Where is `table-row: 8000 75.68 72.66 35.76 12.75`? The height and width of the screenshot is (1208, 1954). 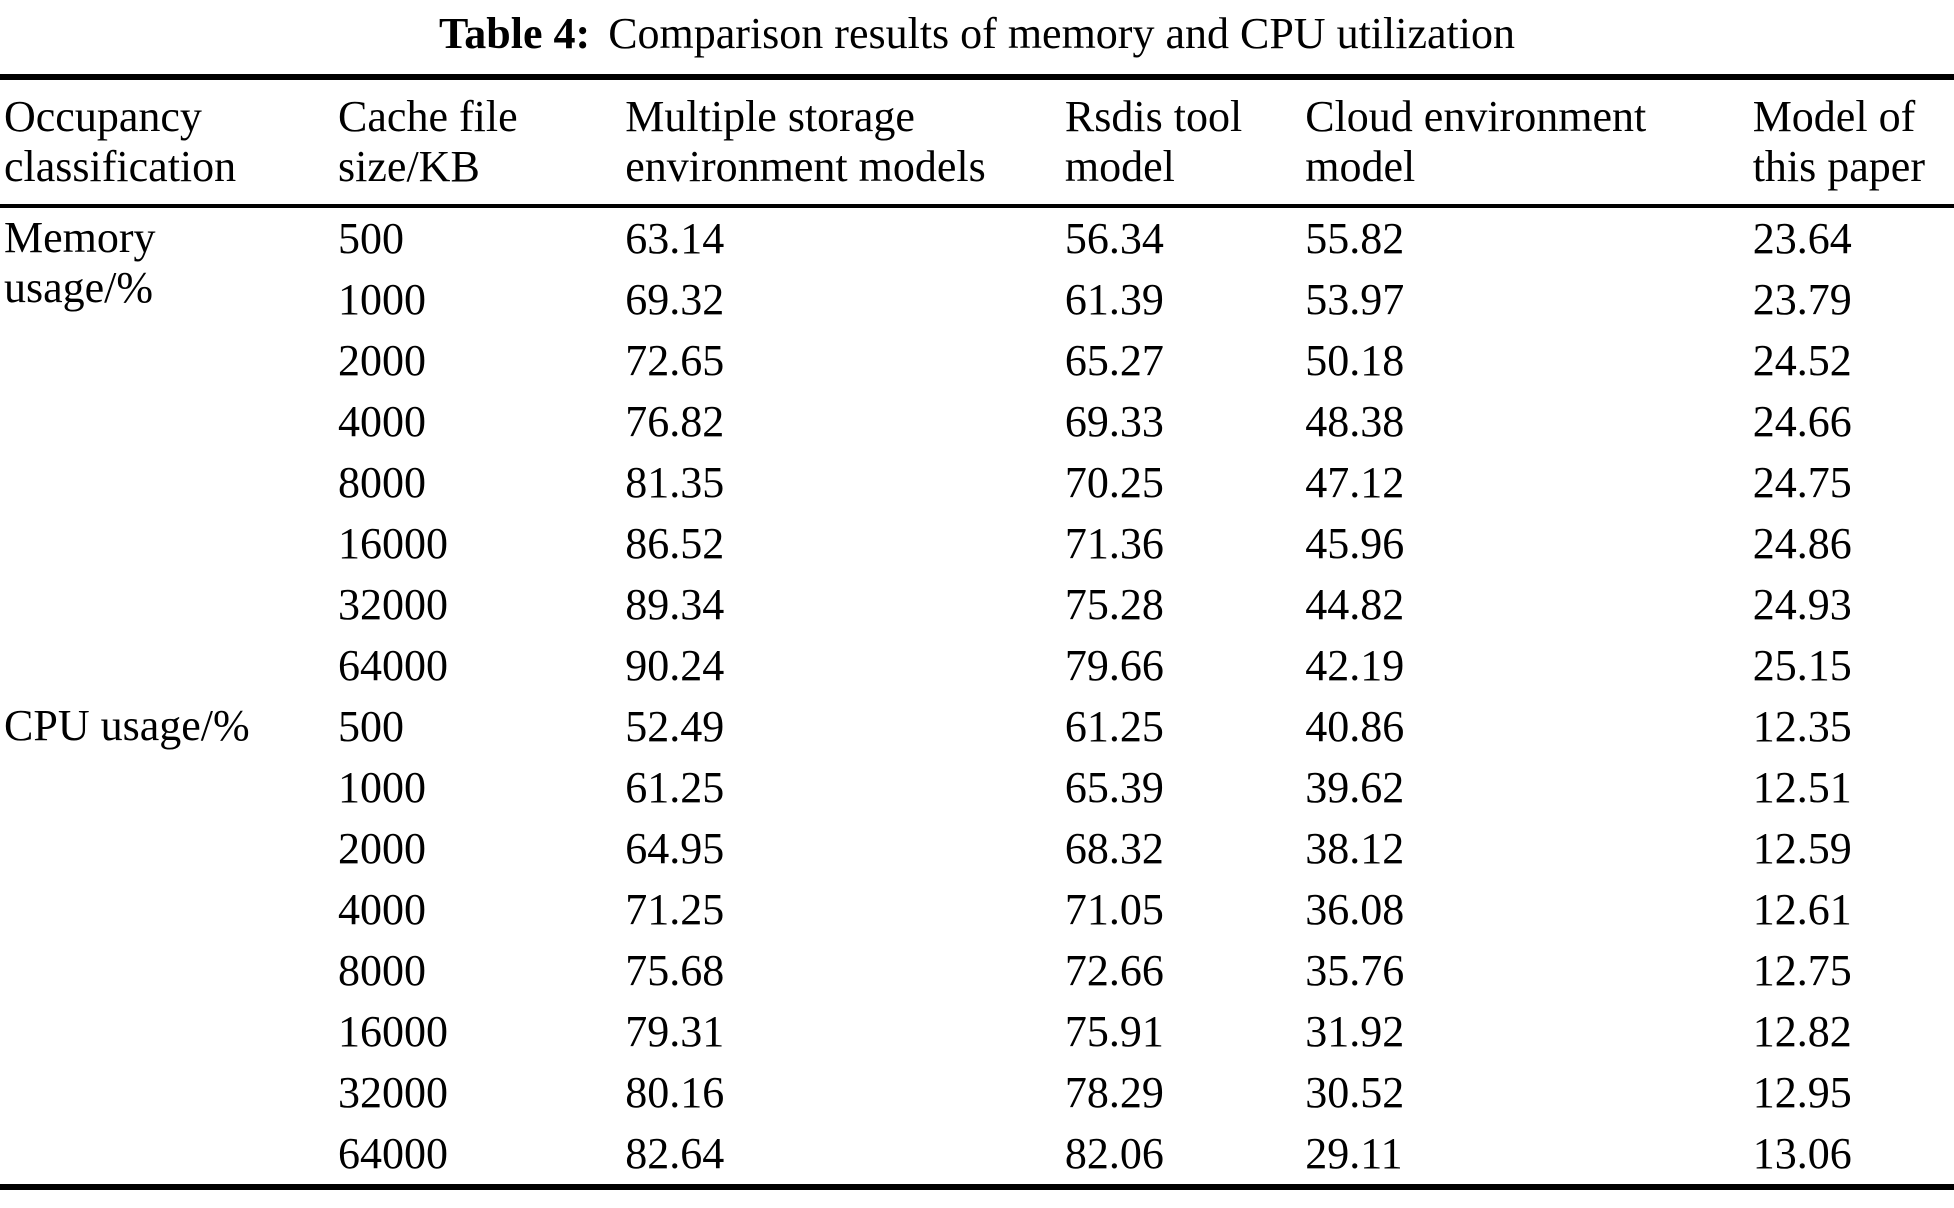
table-row: 8000 75.68 72.66 35.76 12.75 is located at coordinates (977, 970).